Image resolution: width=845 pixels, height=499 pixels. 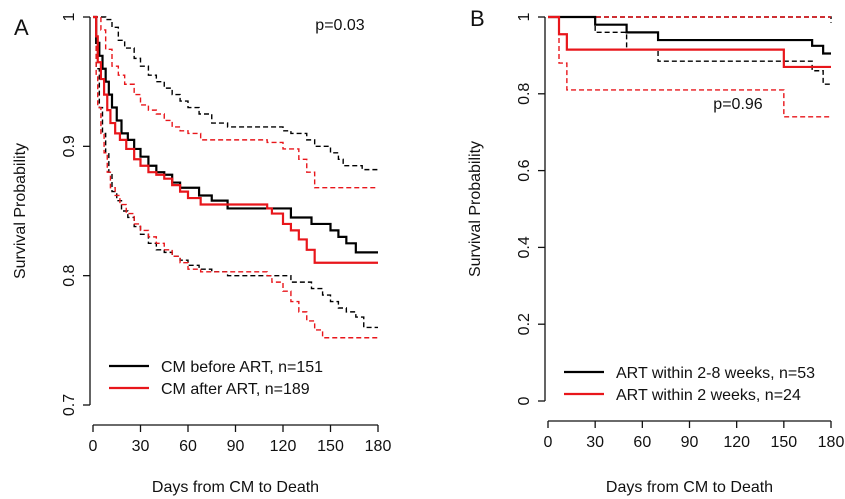 I want to click on y-tick-label: 0.6, so click(x=524, y=170).